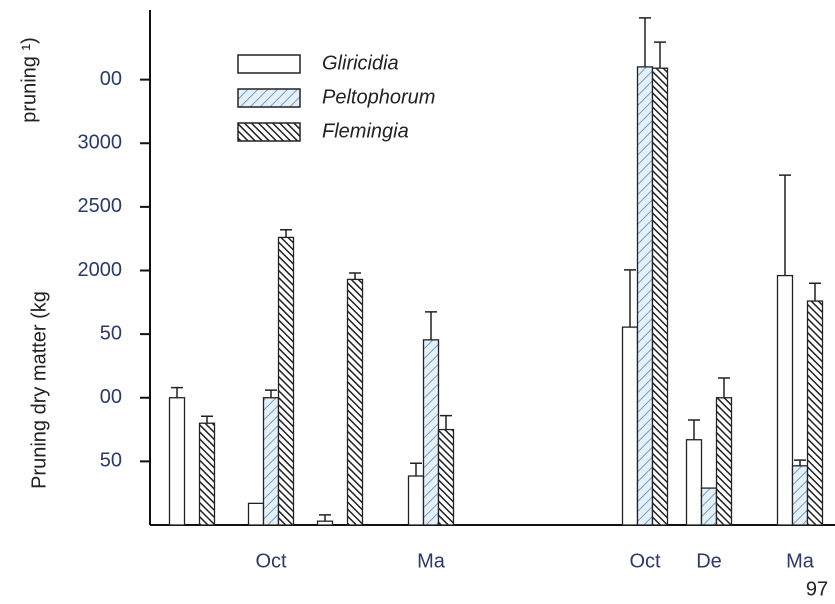  What do you see at coordinates (709, 561) in the screenshot?
I see `x-tick-label: De` at bounding box center [709, 561].